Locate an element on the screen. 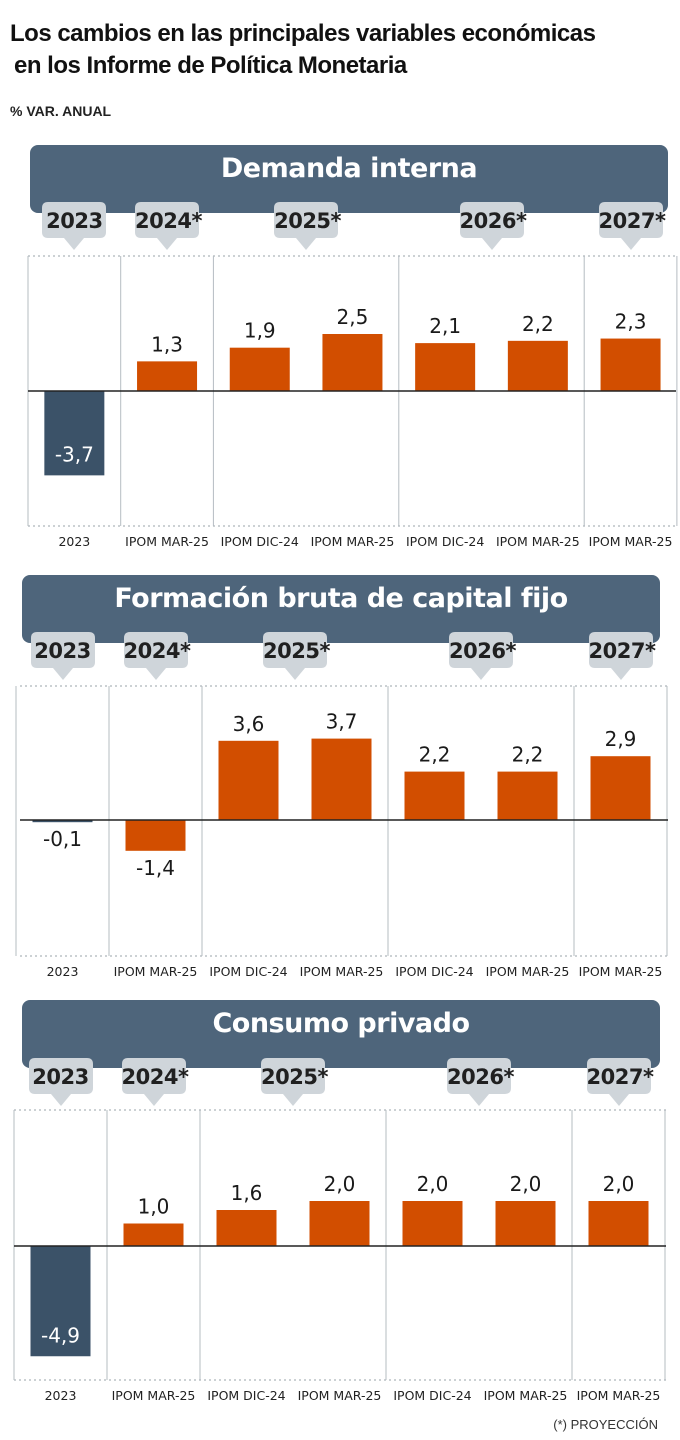 The image size is (680, 1440). footnote: (*) PROYECCIÓN is located at coordinates (605, 1424).